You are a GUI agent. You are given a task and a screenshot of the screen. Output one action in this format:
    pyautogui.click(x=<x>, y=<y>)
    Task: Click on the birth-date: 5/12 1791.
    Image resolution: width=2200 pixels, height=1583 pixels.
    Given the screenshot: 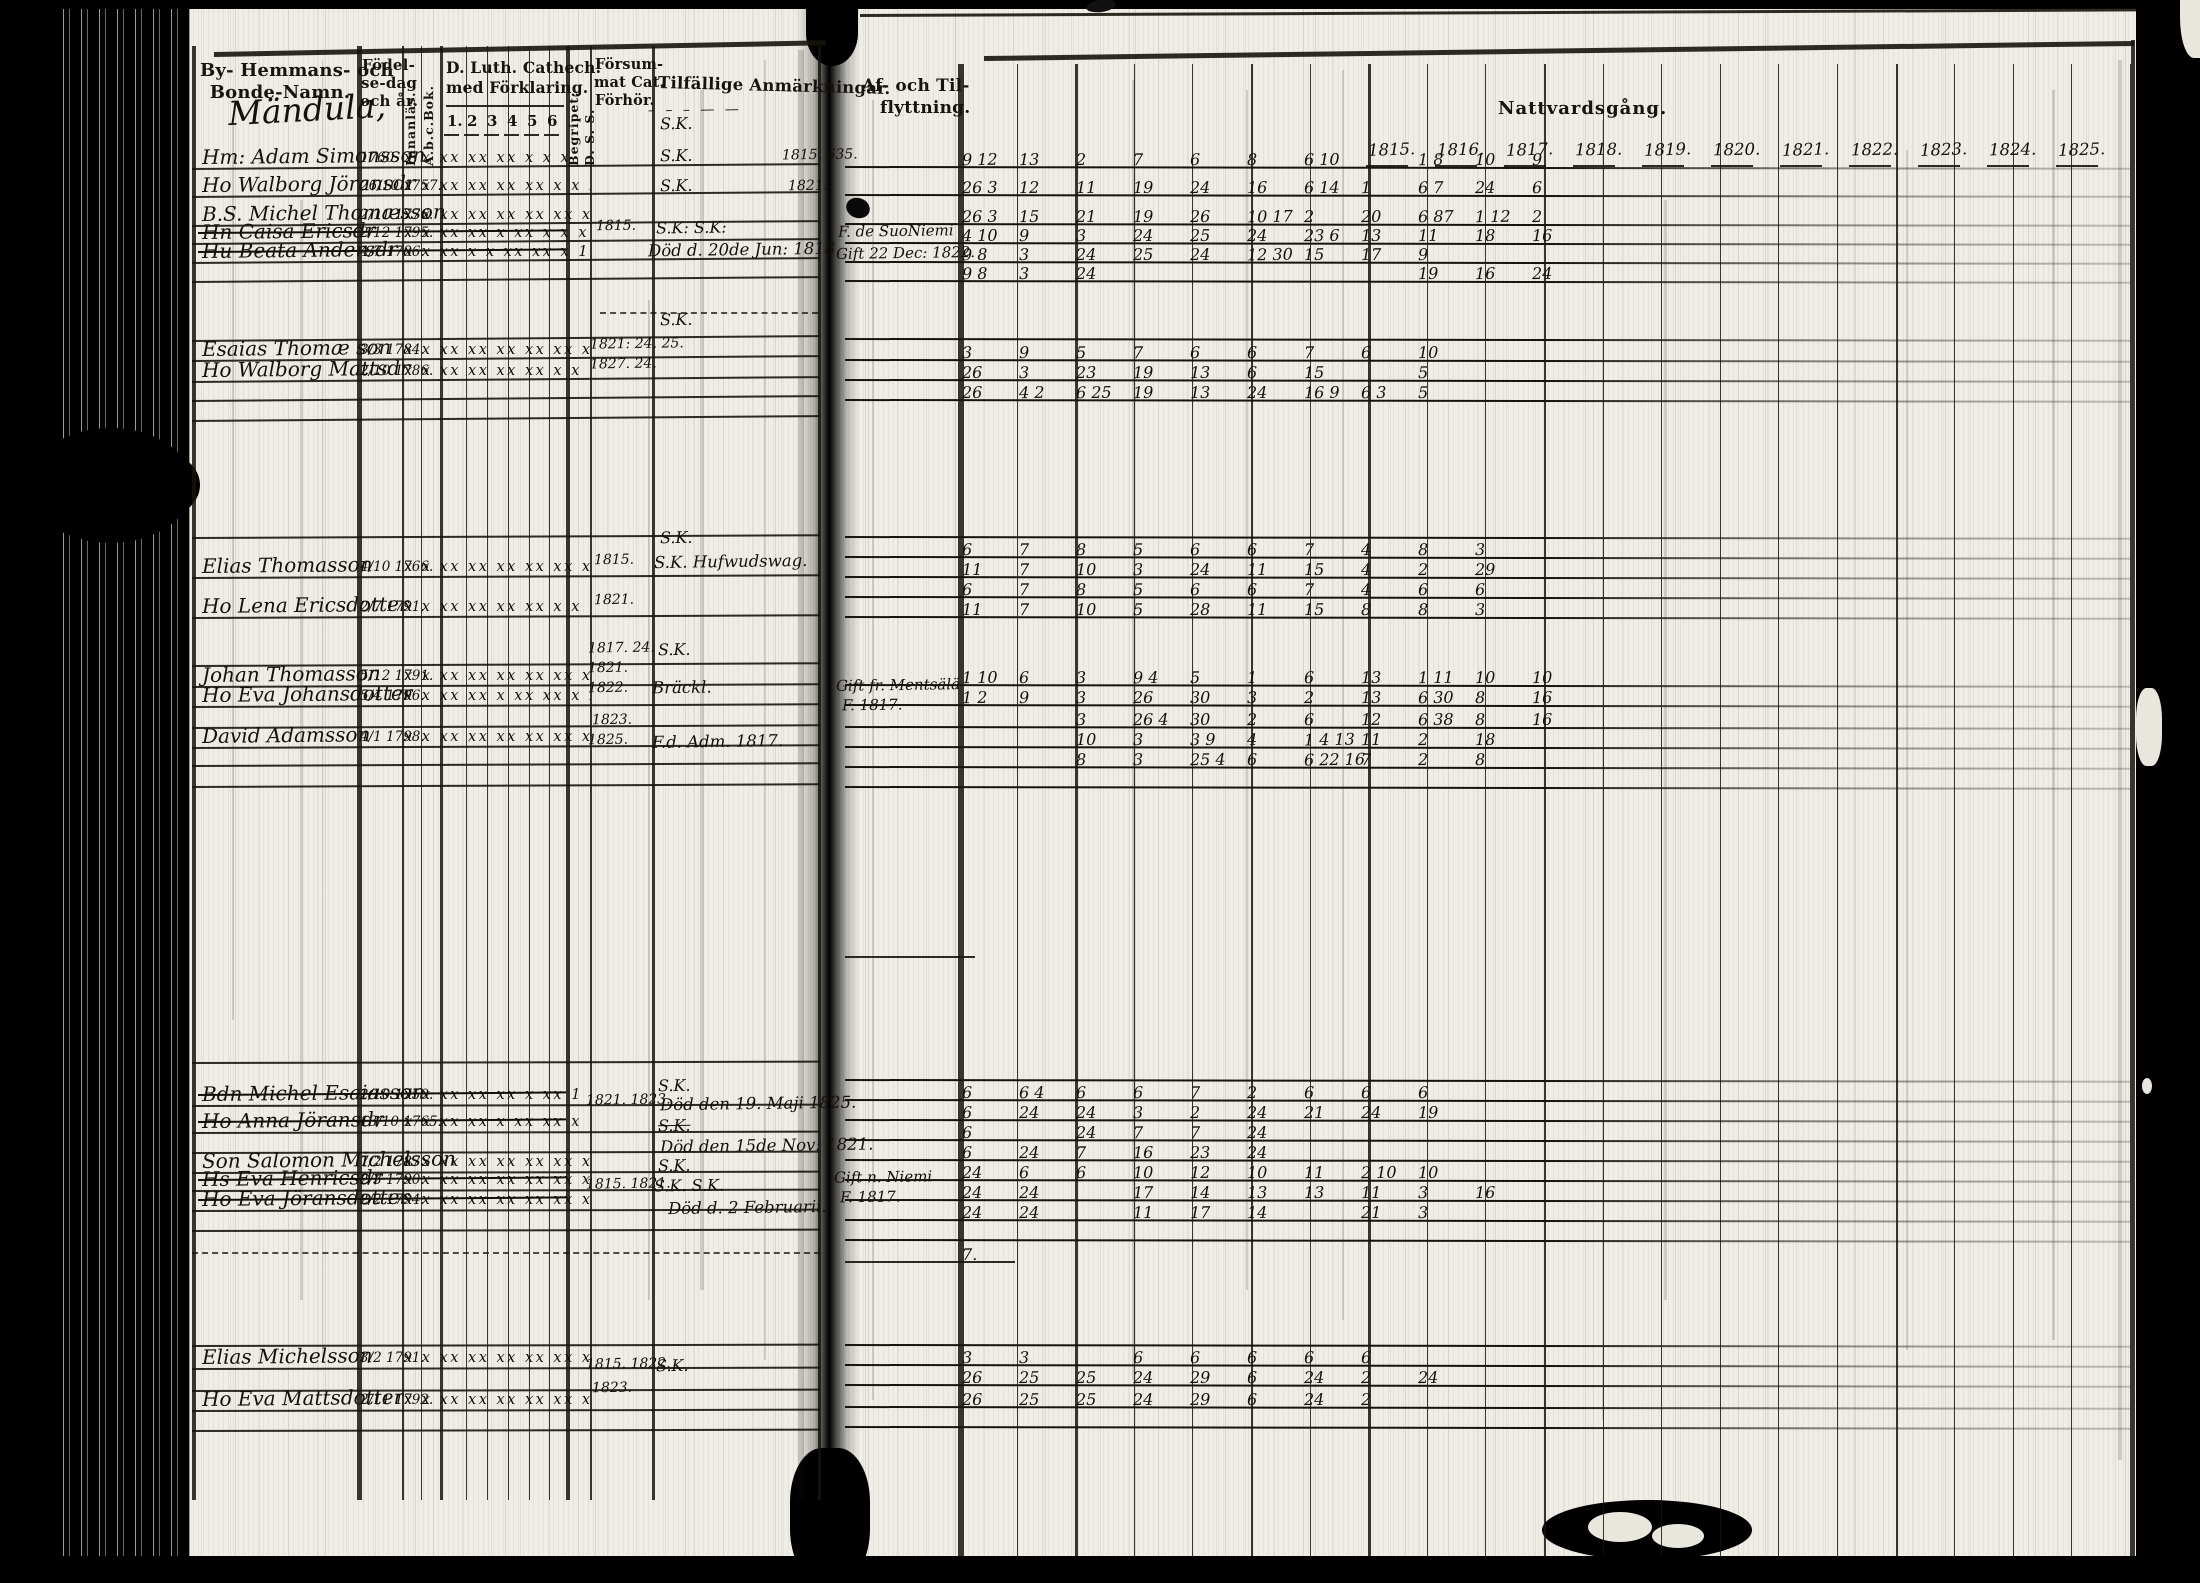 What is the action you would take?
    pyautogui.click(x=397, y=676)
    